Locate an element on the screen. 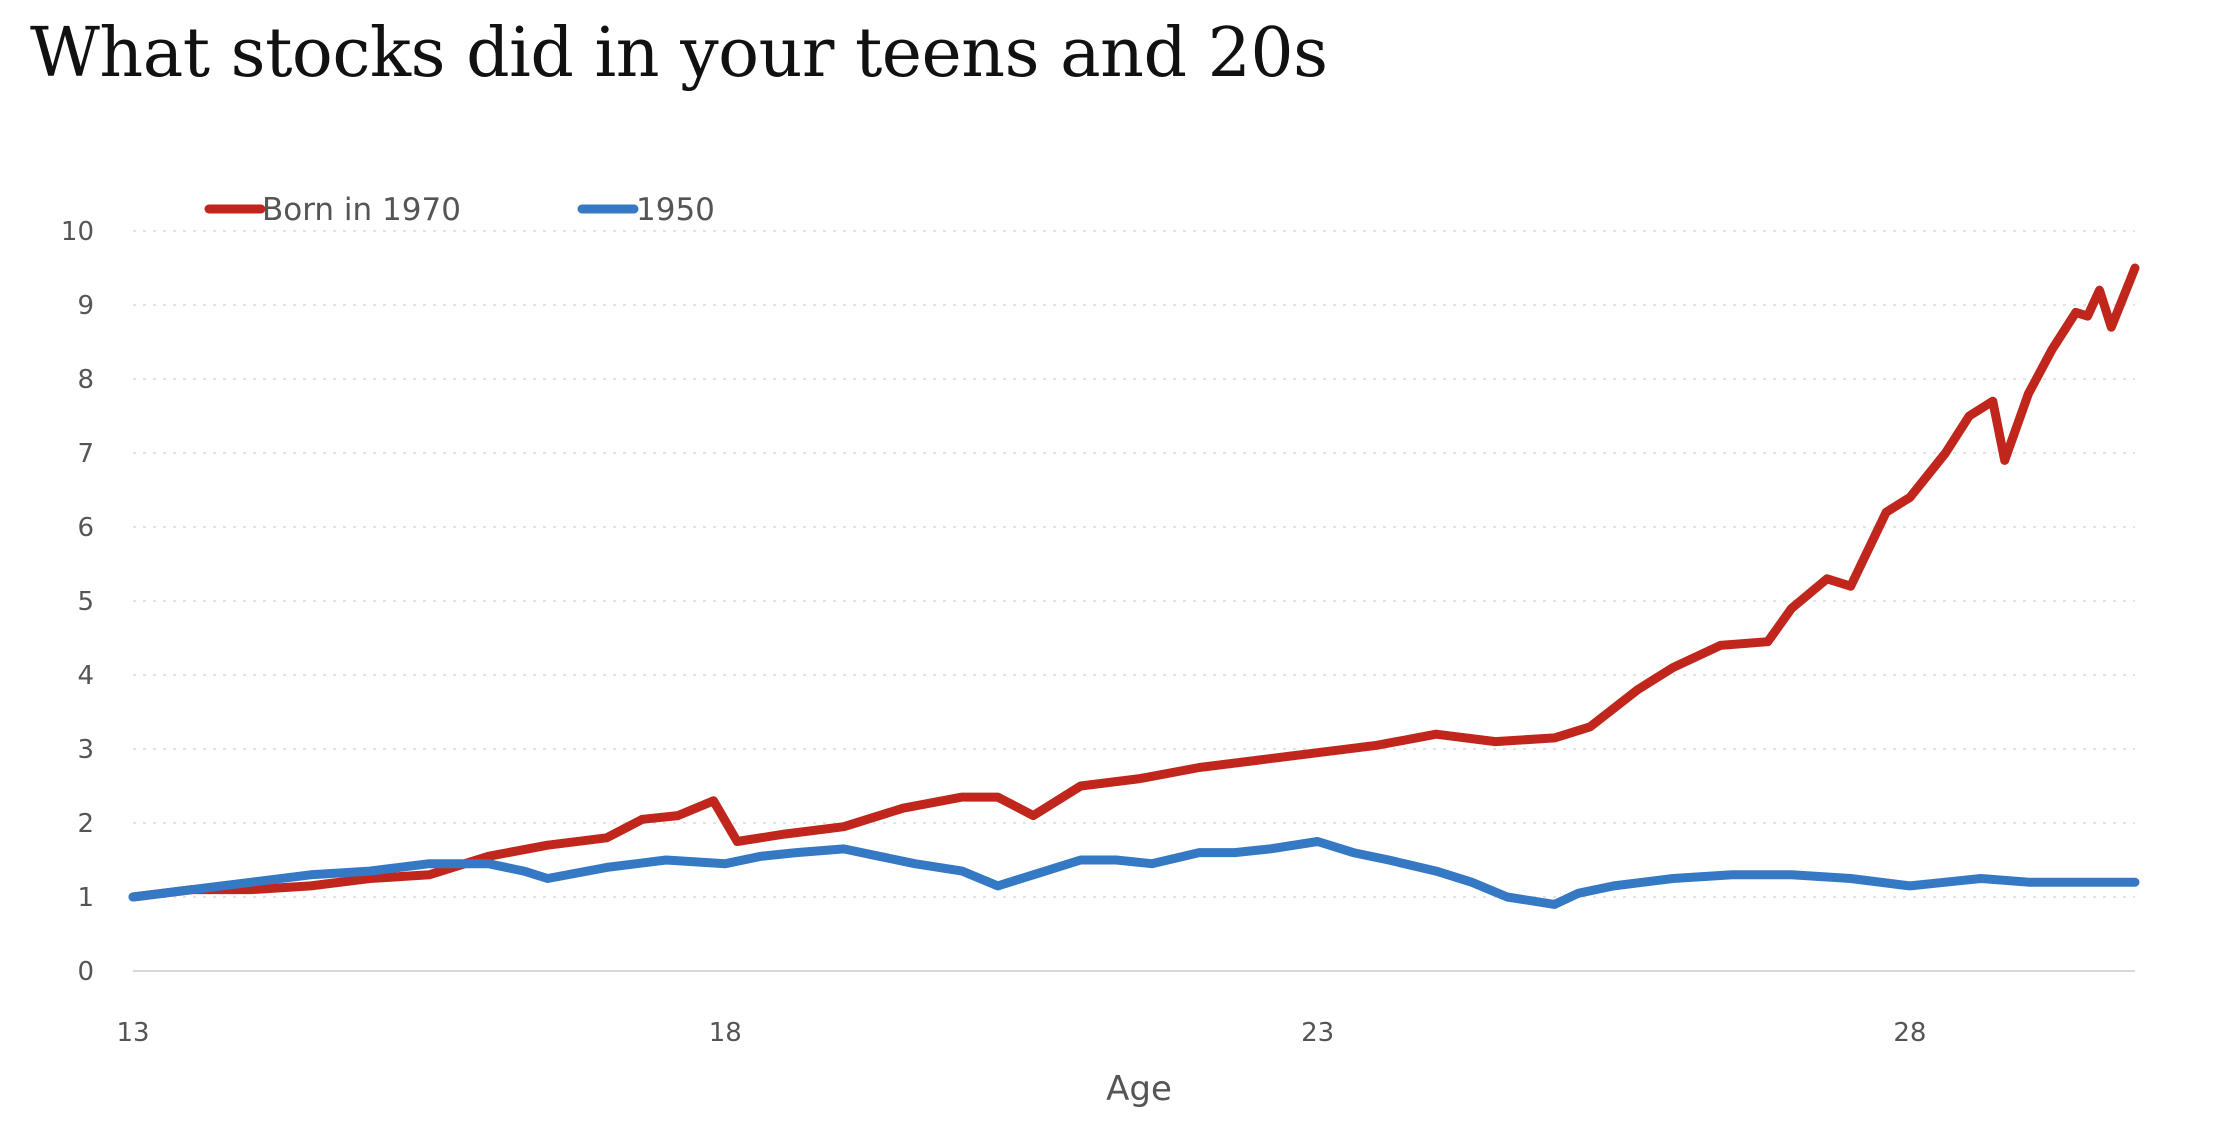 The image size is (2230, 1144). x-tick-label: 23 is located at coordinates (1317, 1033).